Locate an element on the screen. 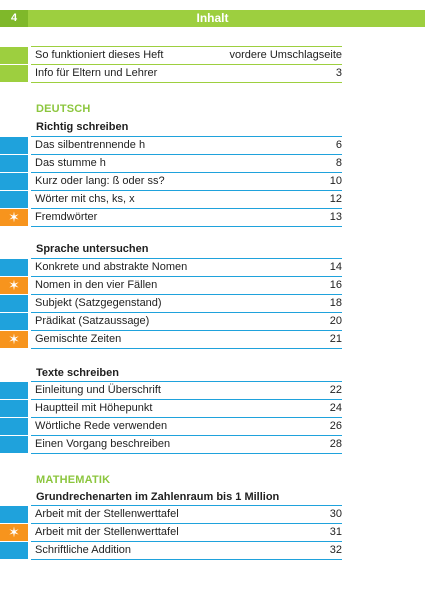  toc-page: 30 is located at coordinates (335, 514).